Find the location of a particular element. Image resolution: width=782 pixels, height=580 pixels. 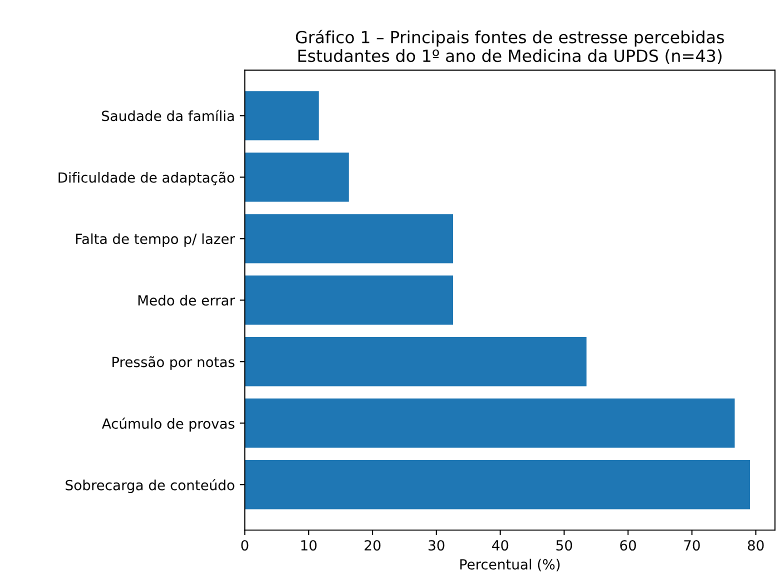

y-tick-label: Dificuldade de adaptação is located at coordinates (146, 179).